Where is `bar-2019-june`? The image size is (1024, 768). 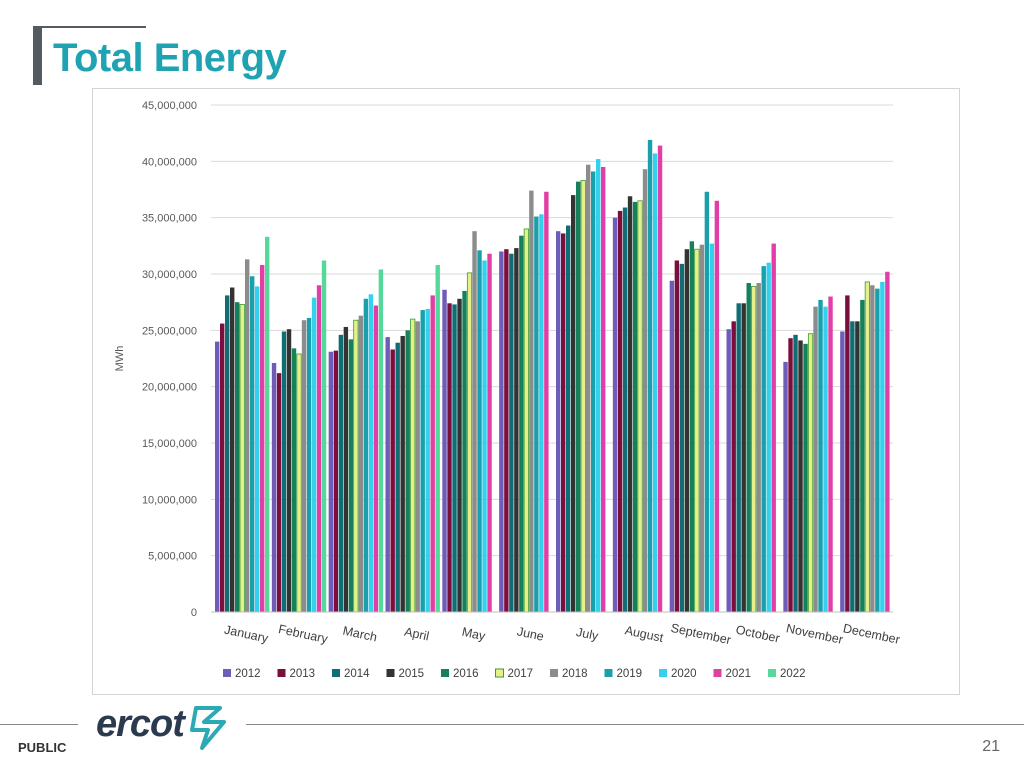
bar-2019-june is located at coordinates (536, 414).